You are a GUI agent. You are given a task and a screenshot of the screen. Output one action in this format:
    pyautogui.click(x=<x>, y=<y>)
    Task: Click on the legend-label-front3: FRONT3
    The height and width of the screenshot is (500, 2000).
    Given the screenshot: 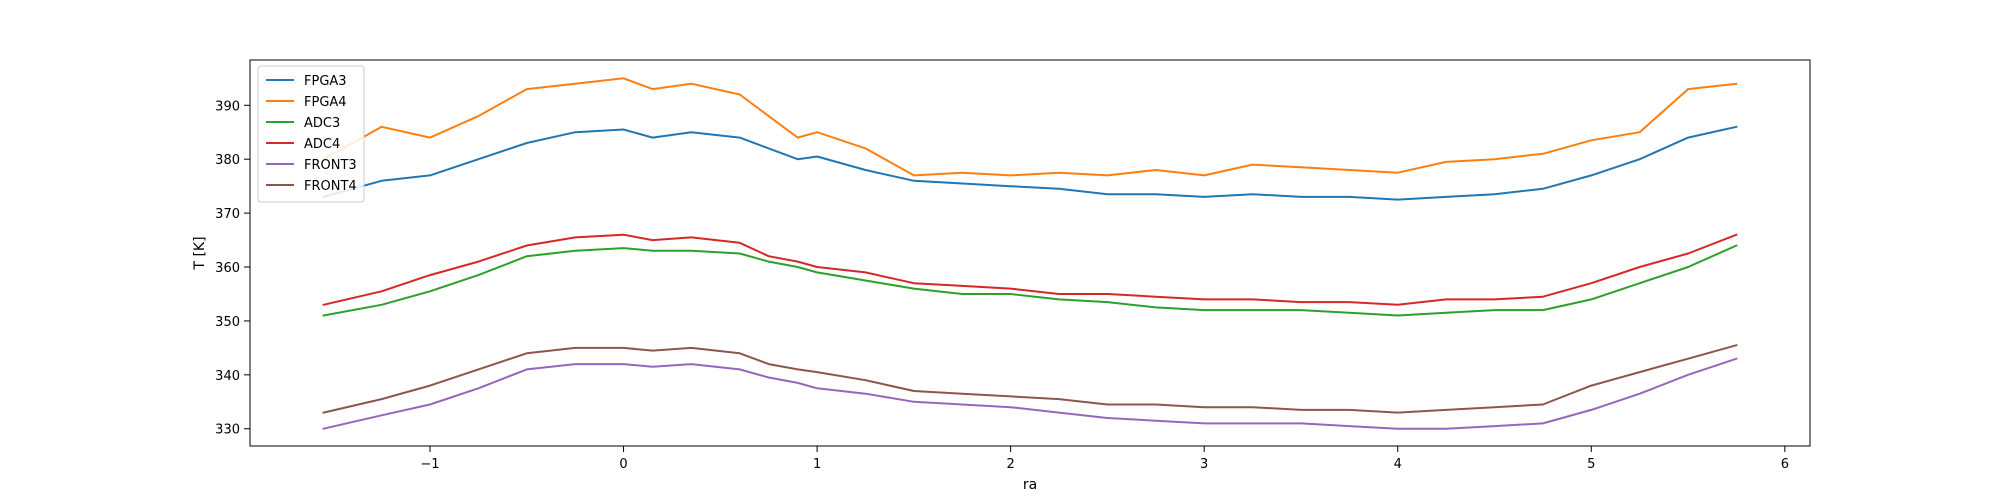 What is the action you would take?
    pyautogui.click(x=330, y=165)
    